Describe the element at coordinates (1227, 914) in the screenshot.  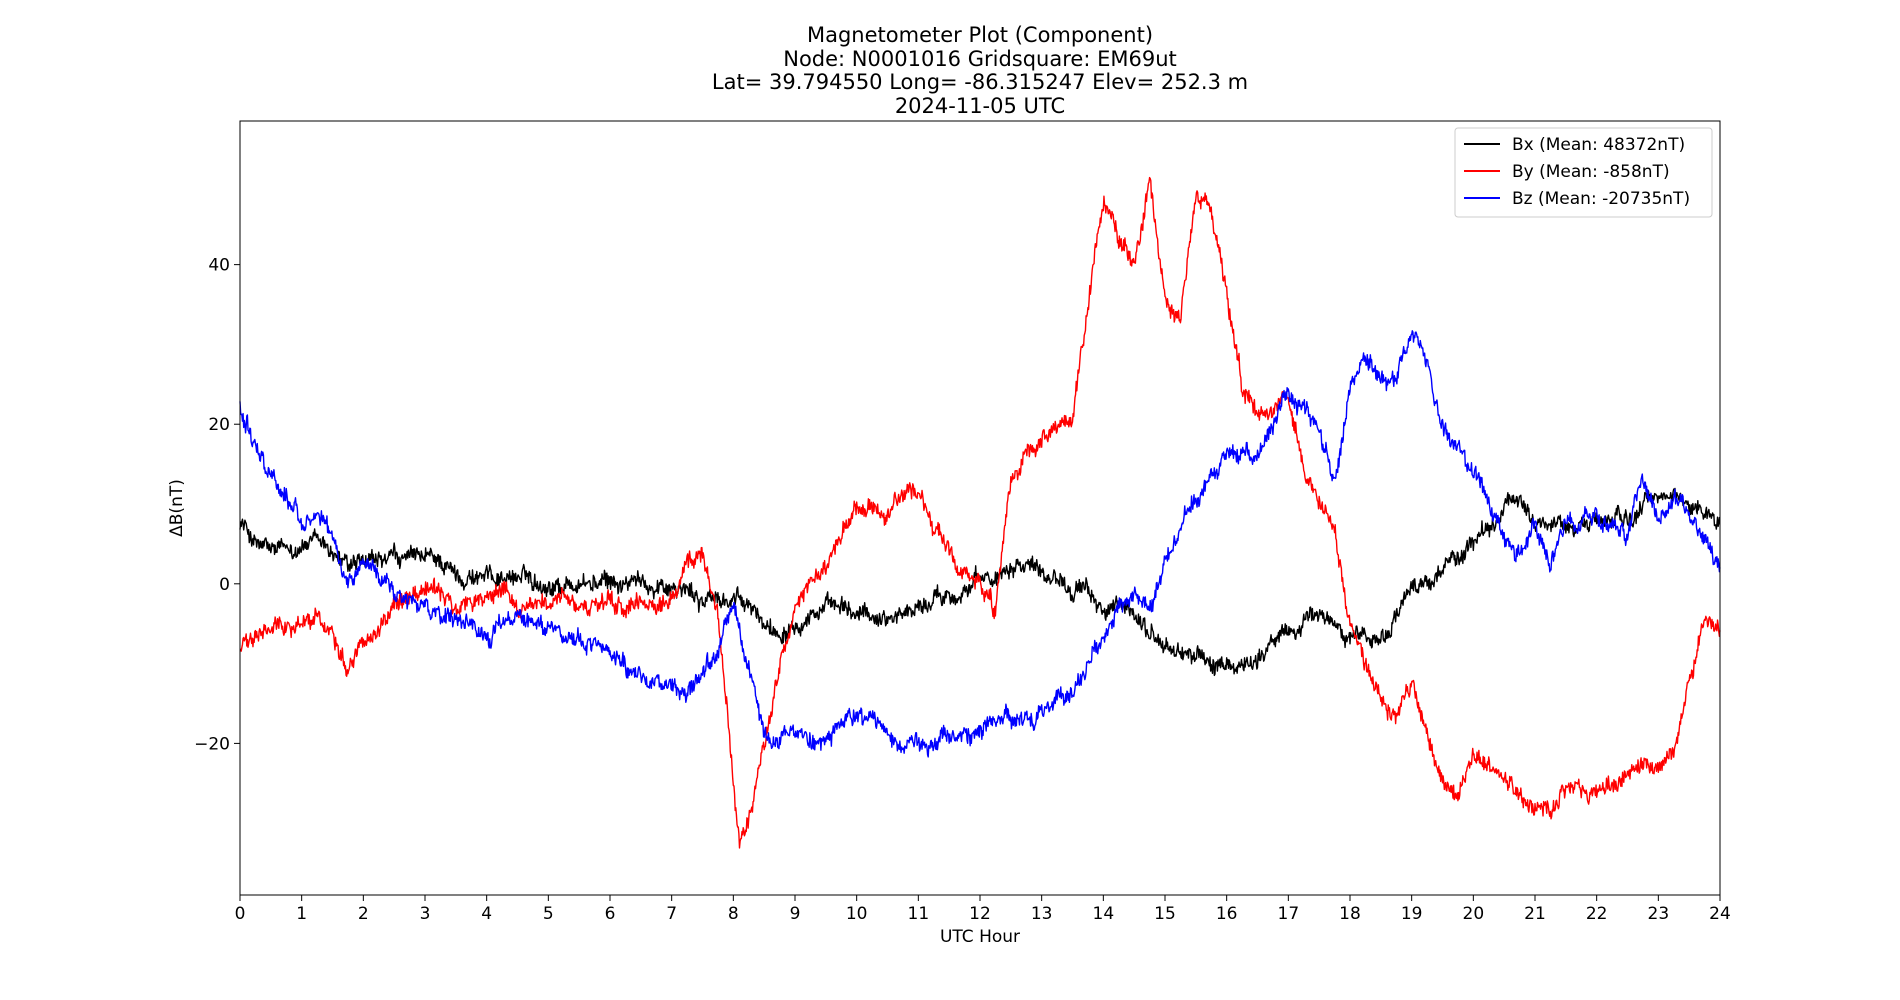
I see `x-tick-label: 16` at that location.